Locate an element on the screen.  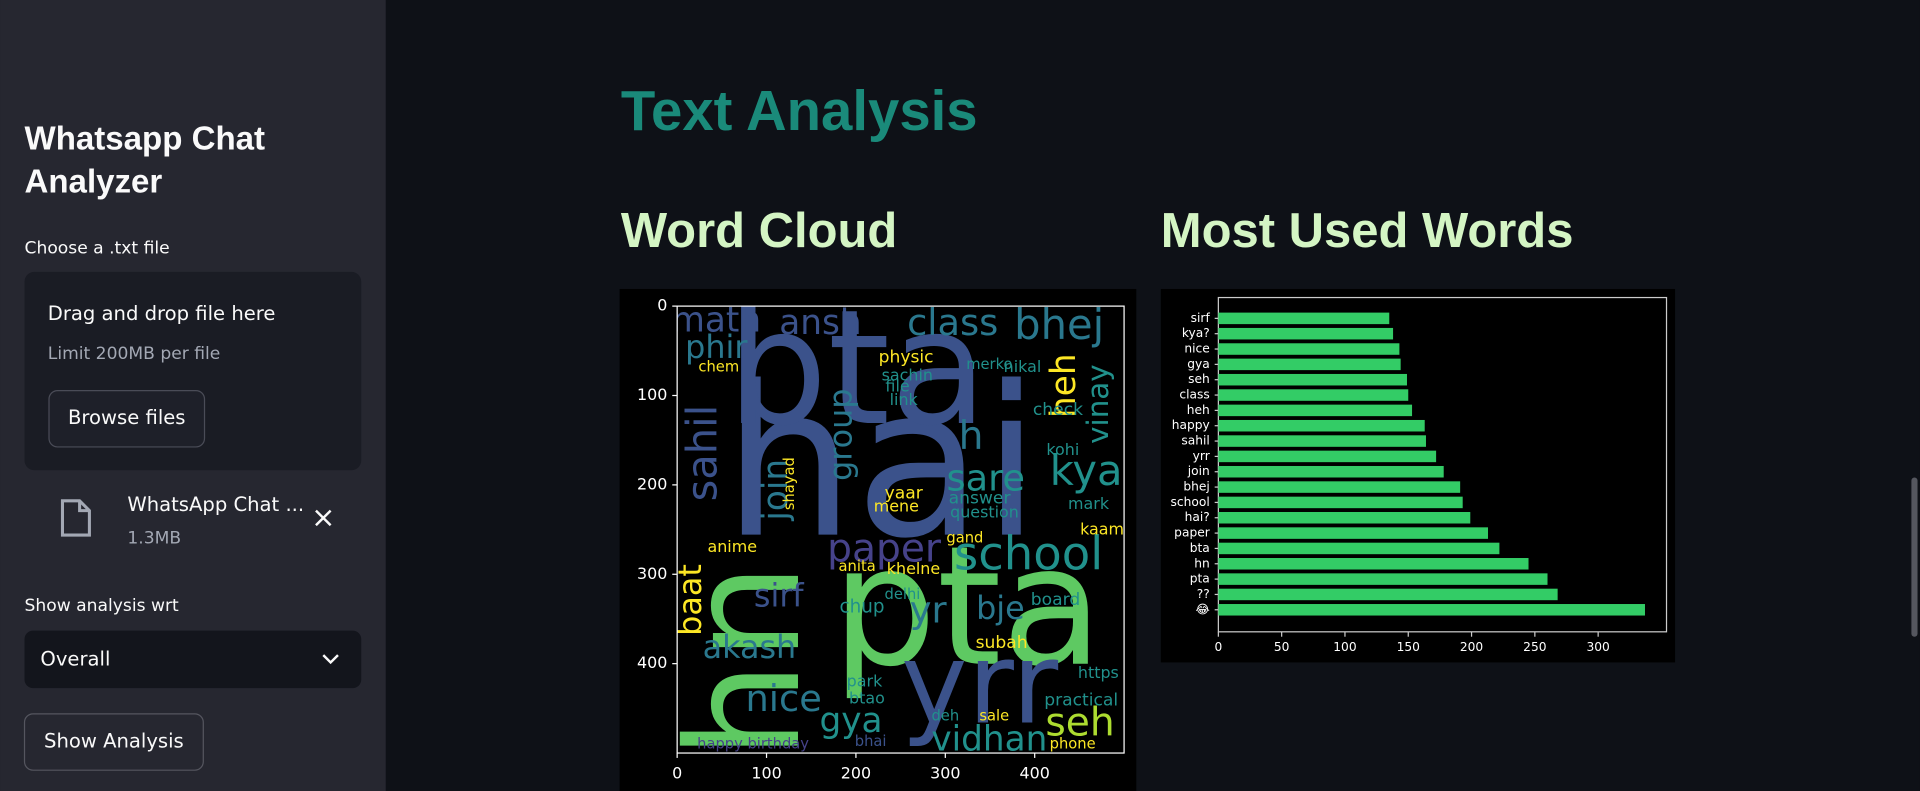
word: deh is located at coordinates (945, 715).